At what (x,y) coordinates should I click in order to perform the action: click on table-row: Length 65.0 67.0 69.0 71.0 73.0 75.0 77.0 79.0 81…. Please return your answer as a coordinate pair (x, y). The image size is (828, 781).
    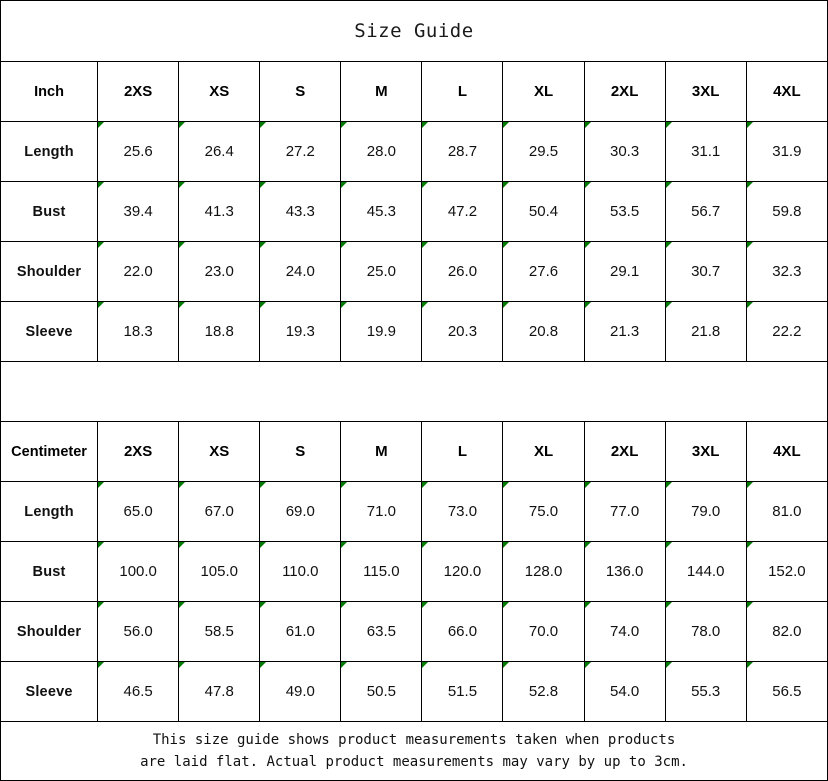
    Looking at the image, I should click on (414, 511).